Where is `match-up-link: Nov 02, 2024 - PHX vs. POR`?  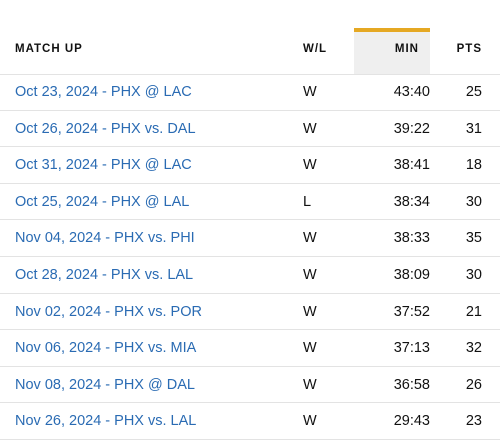
match-up-link: Nov 02, 2024 - PHX vs. POR is located at coordinates (108, 311).